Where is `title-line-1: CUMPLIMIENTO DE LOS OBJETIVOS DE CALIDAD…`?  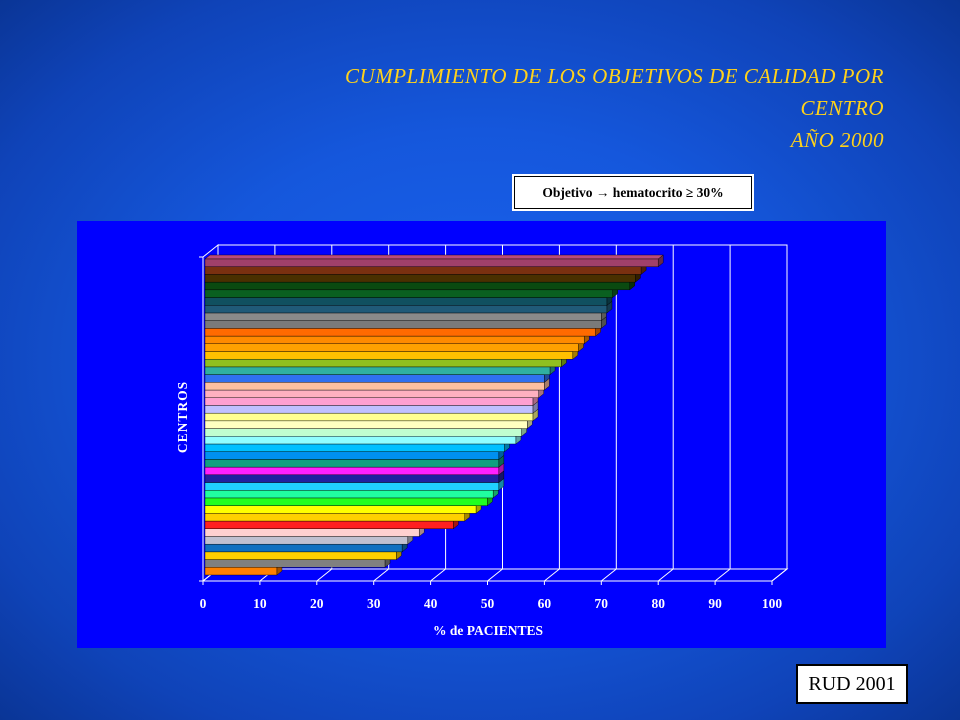 title-line-1: CUMPLIMIENTO DE LOS OBJETIVOS DE CALIDAD… is located at coordinates (614, 76).